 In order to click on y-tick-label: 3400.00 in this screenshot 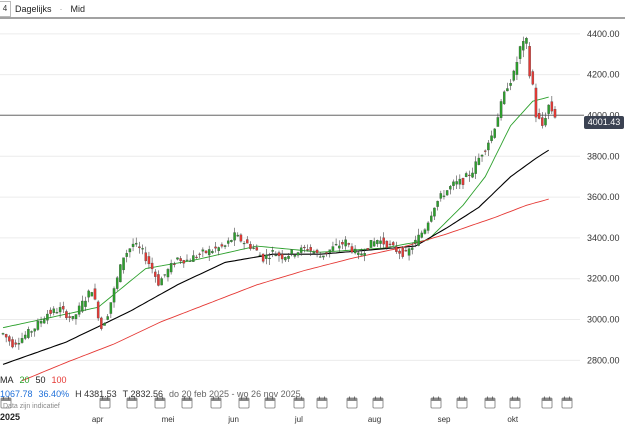, I will do `click(603, 238)`.